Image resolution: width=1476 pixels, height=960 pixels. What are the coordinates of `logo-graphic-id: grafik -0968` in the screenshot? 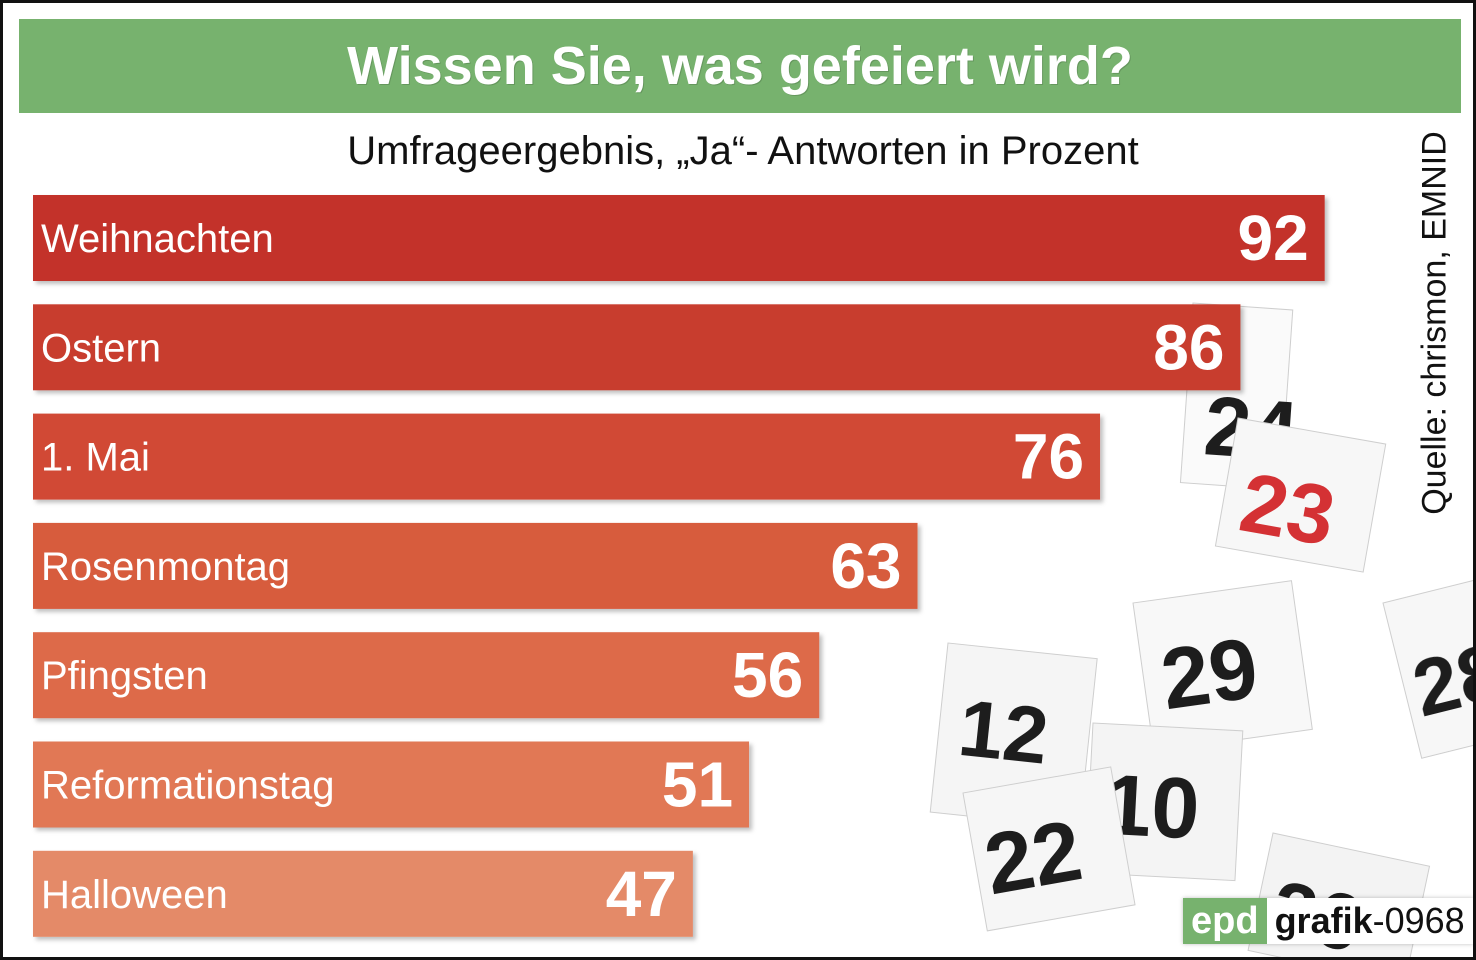 It's located at (1369, 921).